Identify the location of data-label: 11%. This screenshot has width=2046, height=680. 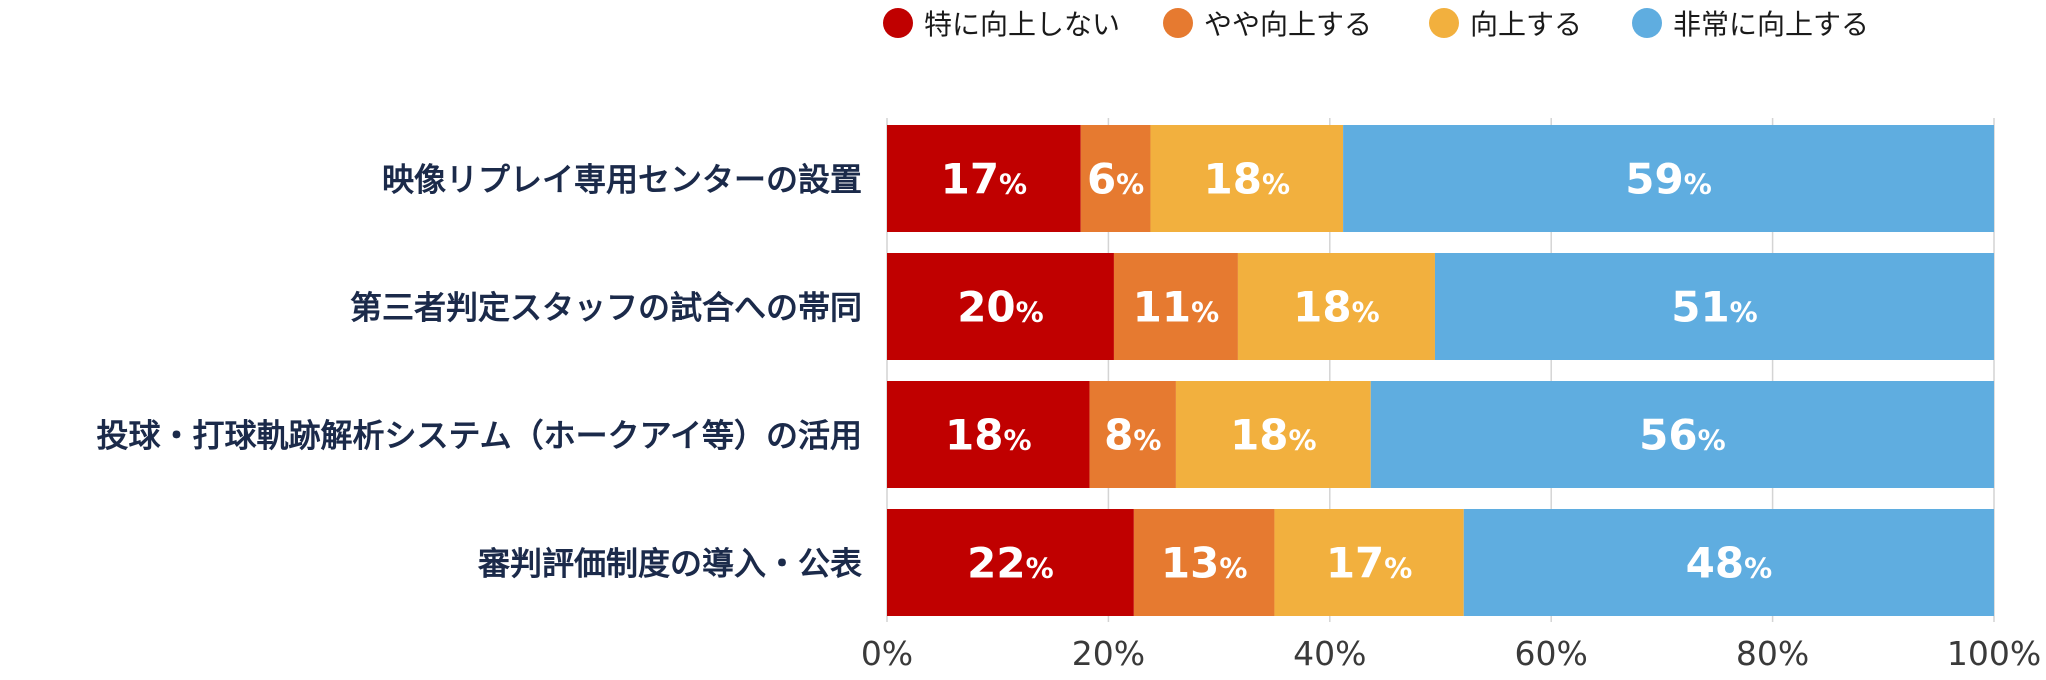
(1176, 307).